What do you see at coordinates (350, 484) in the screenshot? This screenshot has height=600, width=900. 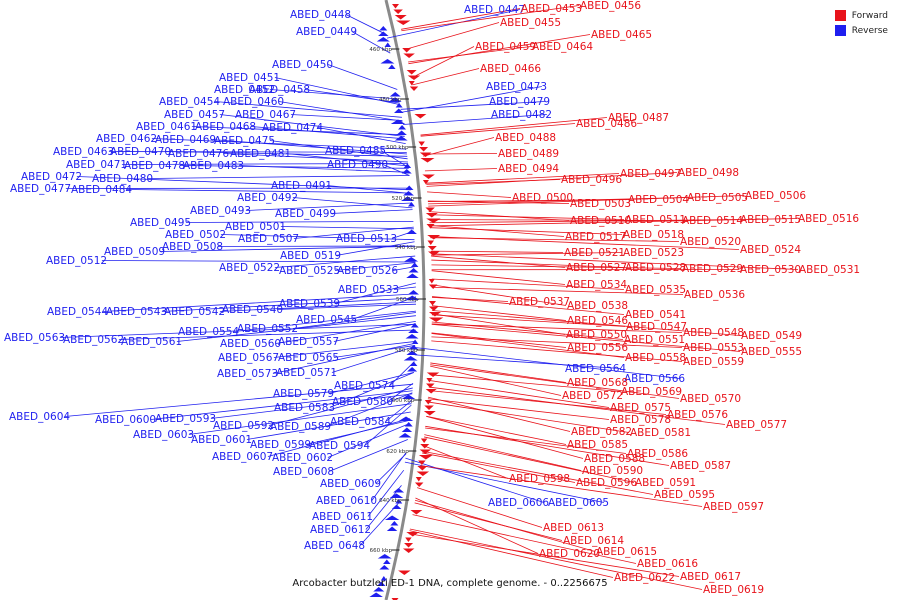 I see `reverse-gene-label: ABED_0609` at bounding box center [350, 484].